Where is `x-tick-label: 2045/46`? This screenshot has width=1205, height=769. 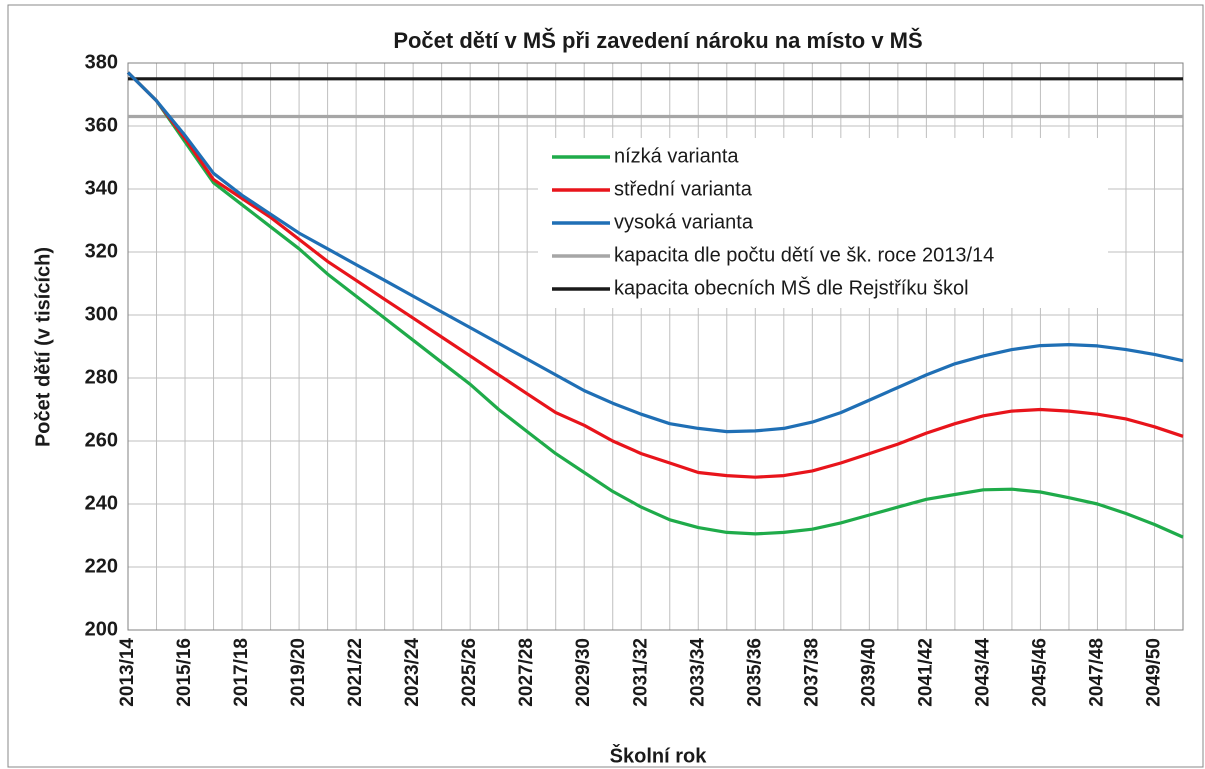 x-tick-label: 2045/46 is located at coordinates (1039, 672).